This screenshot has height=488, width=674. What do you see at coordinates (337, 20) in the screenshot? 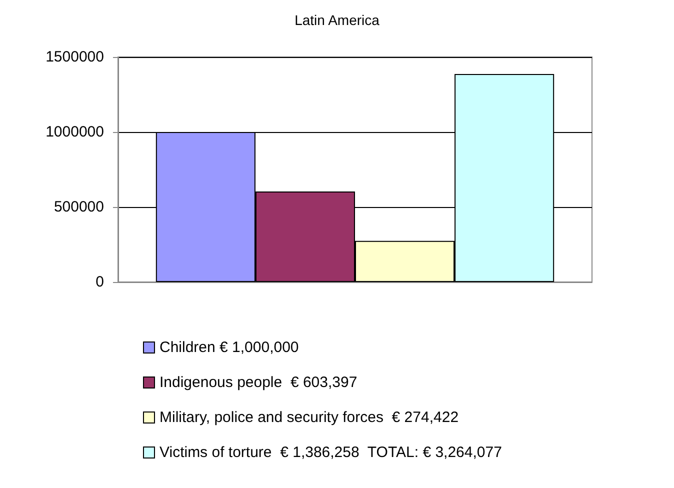
I see `chart-title: Latin America` at bounding box center [337, 20].